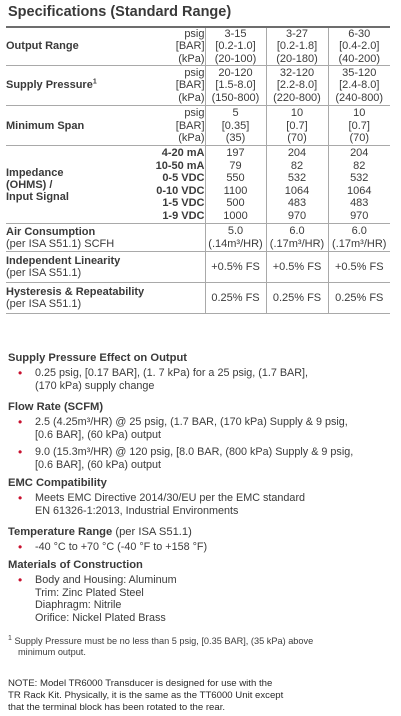 Image resolution: width=401 pixels, height=716 pixels. I want to click on section-heading: Materials of Construction, so click(75, 565).